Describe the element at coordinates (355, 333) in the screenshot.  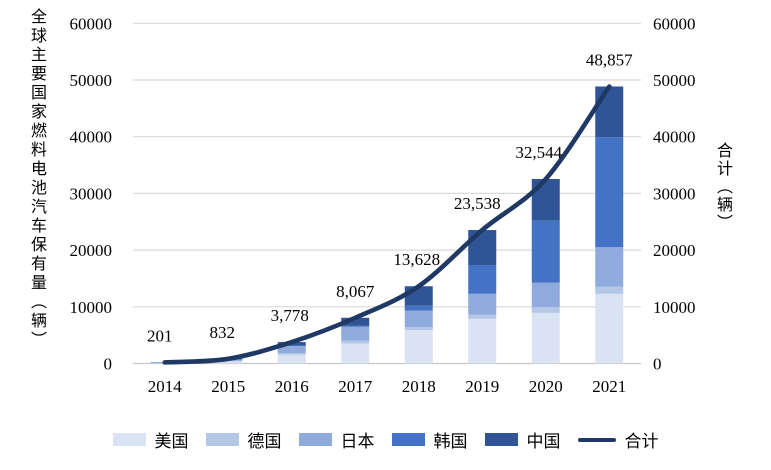
I see `bar-segment-japan-2017` at that location.